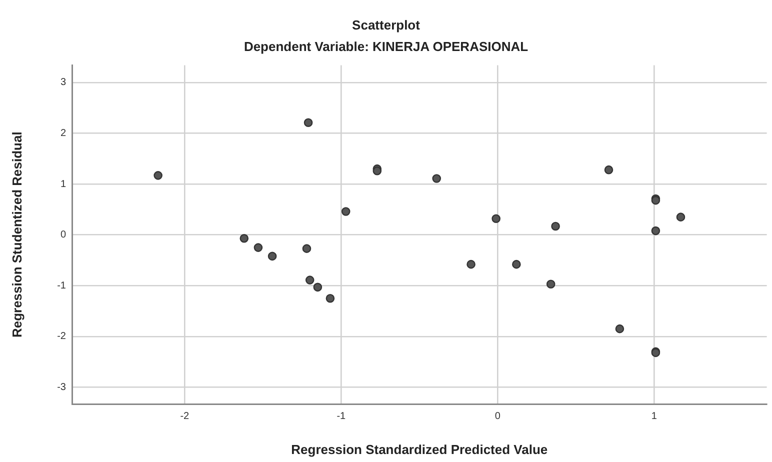  Describe the element at coordinates (386, 46) in the screenshot. I see `chart-subtitle: Dependent Variable: KINERJA OPERASIONAL` at that location.